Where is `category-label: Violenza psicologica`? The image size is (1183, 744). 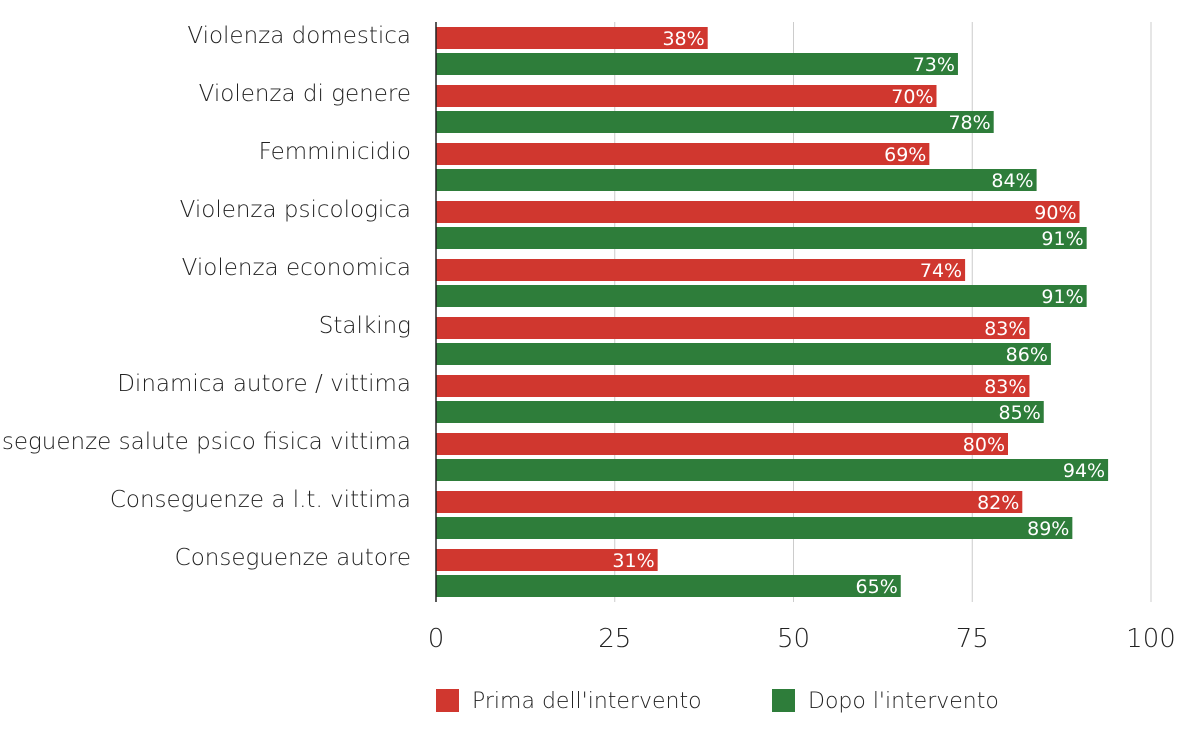 category-label: Violenza psicologica is located at coordinates (295, 210).